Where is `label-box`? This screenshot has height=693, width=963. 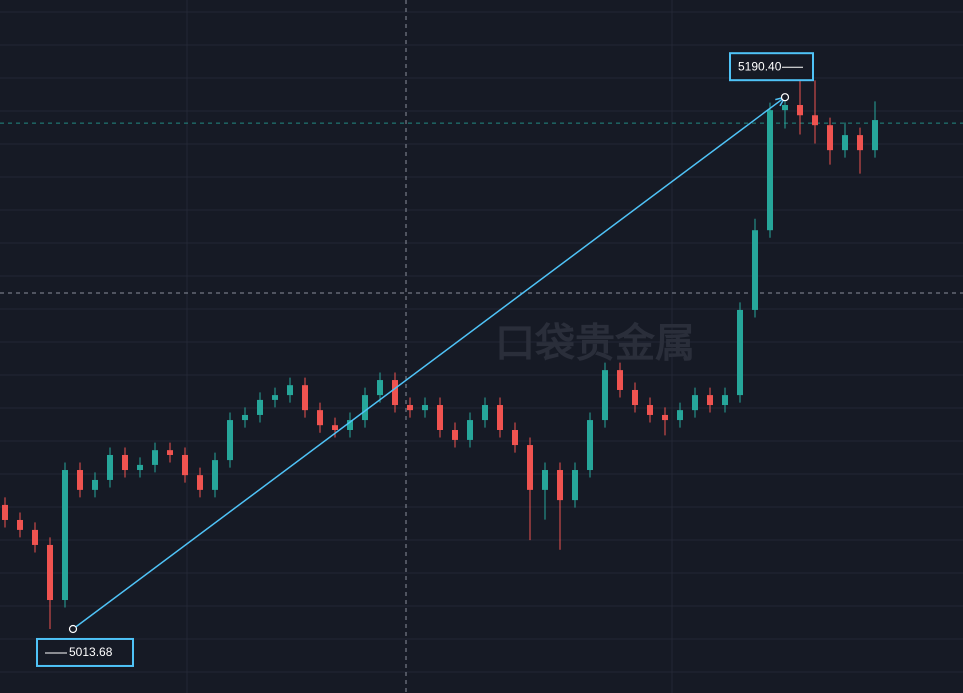 label-box is located at coordinates (771, 67).